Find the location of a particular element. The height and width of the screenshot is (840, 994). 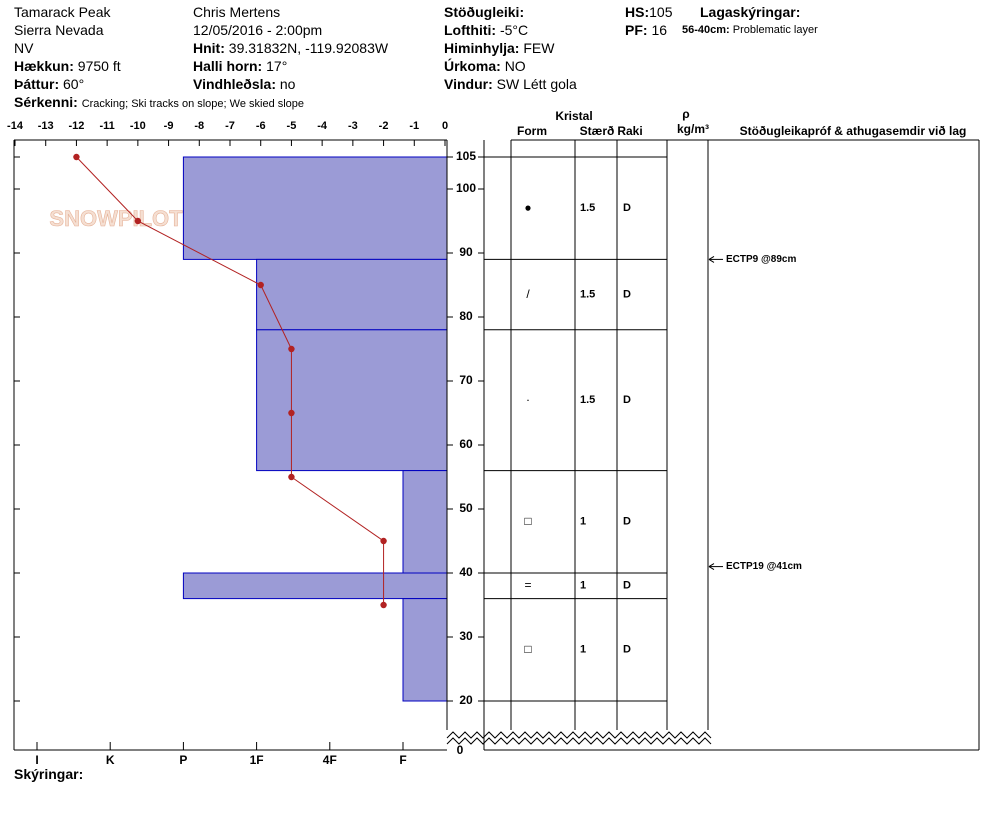

field: Hnit: 39.31832N, -119.92083W is located at coordinates (291, 48).